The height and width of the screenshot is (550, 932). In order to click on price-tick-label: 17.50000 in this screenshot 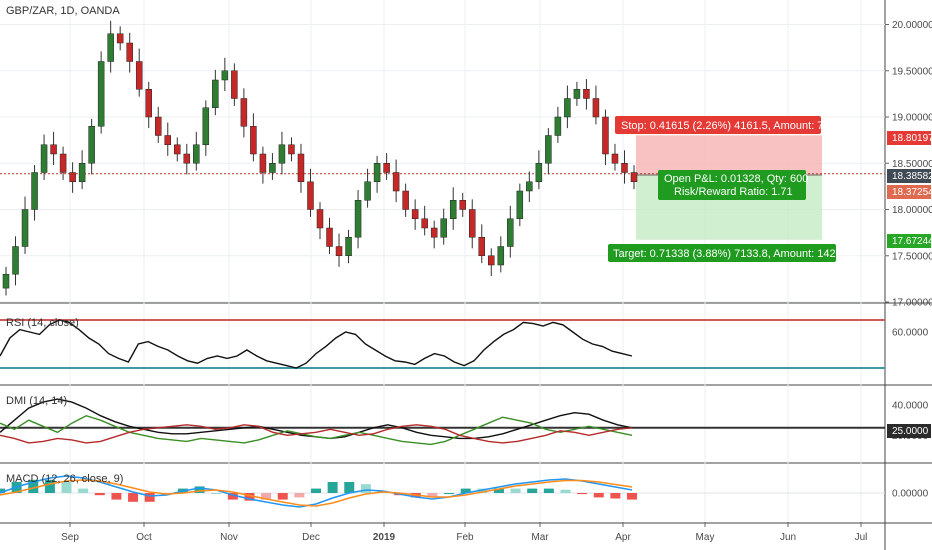, I will do `click(912, 256)`.